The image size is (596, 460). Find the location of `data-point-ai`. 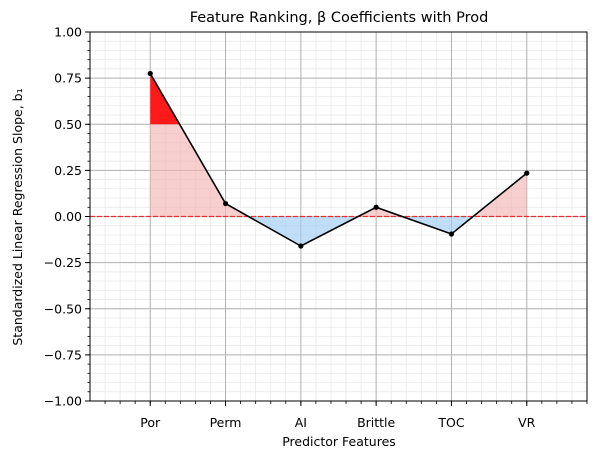

data-point-ai is located at coordinates (301, 246).